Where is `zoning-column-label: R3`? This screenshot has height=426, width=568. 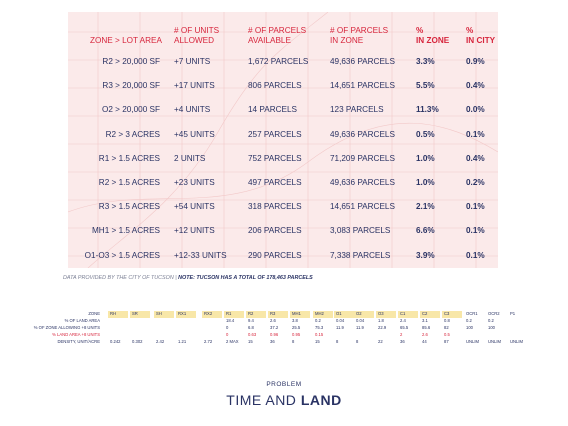
zoning-column-label: R3 is located at coordinates (273, 313).